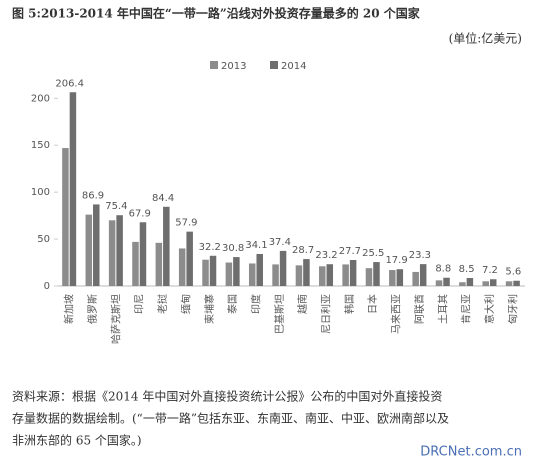 This screenshot has height=461, width=533. I want to click on value-label: 32.2, so click(210, 247).